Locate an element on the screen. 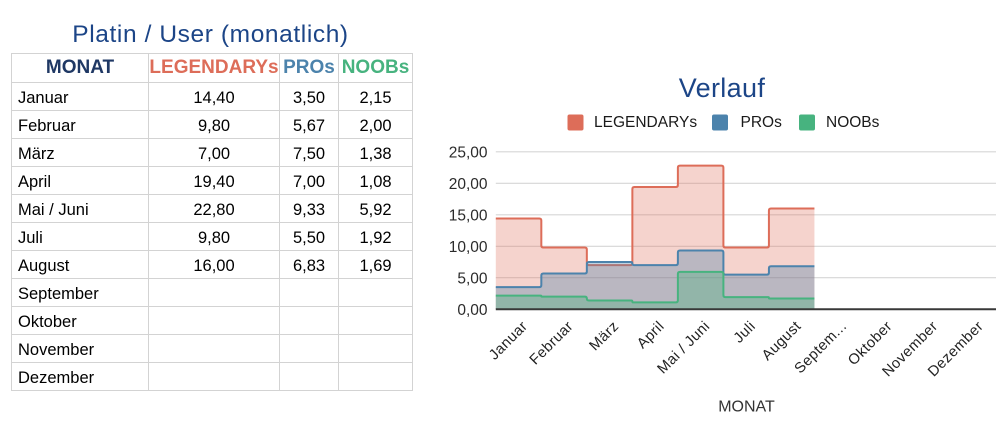 The width and height of the screenshot is (1000, 427). svg-text: 0,00 is located at coordinates (472, 310).